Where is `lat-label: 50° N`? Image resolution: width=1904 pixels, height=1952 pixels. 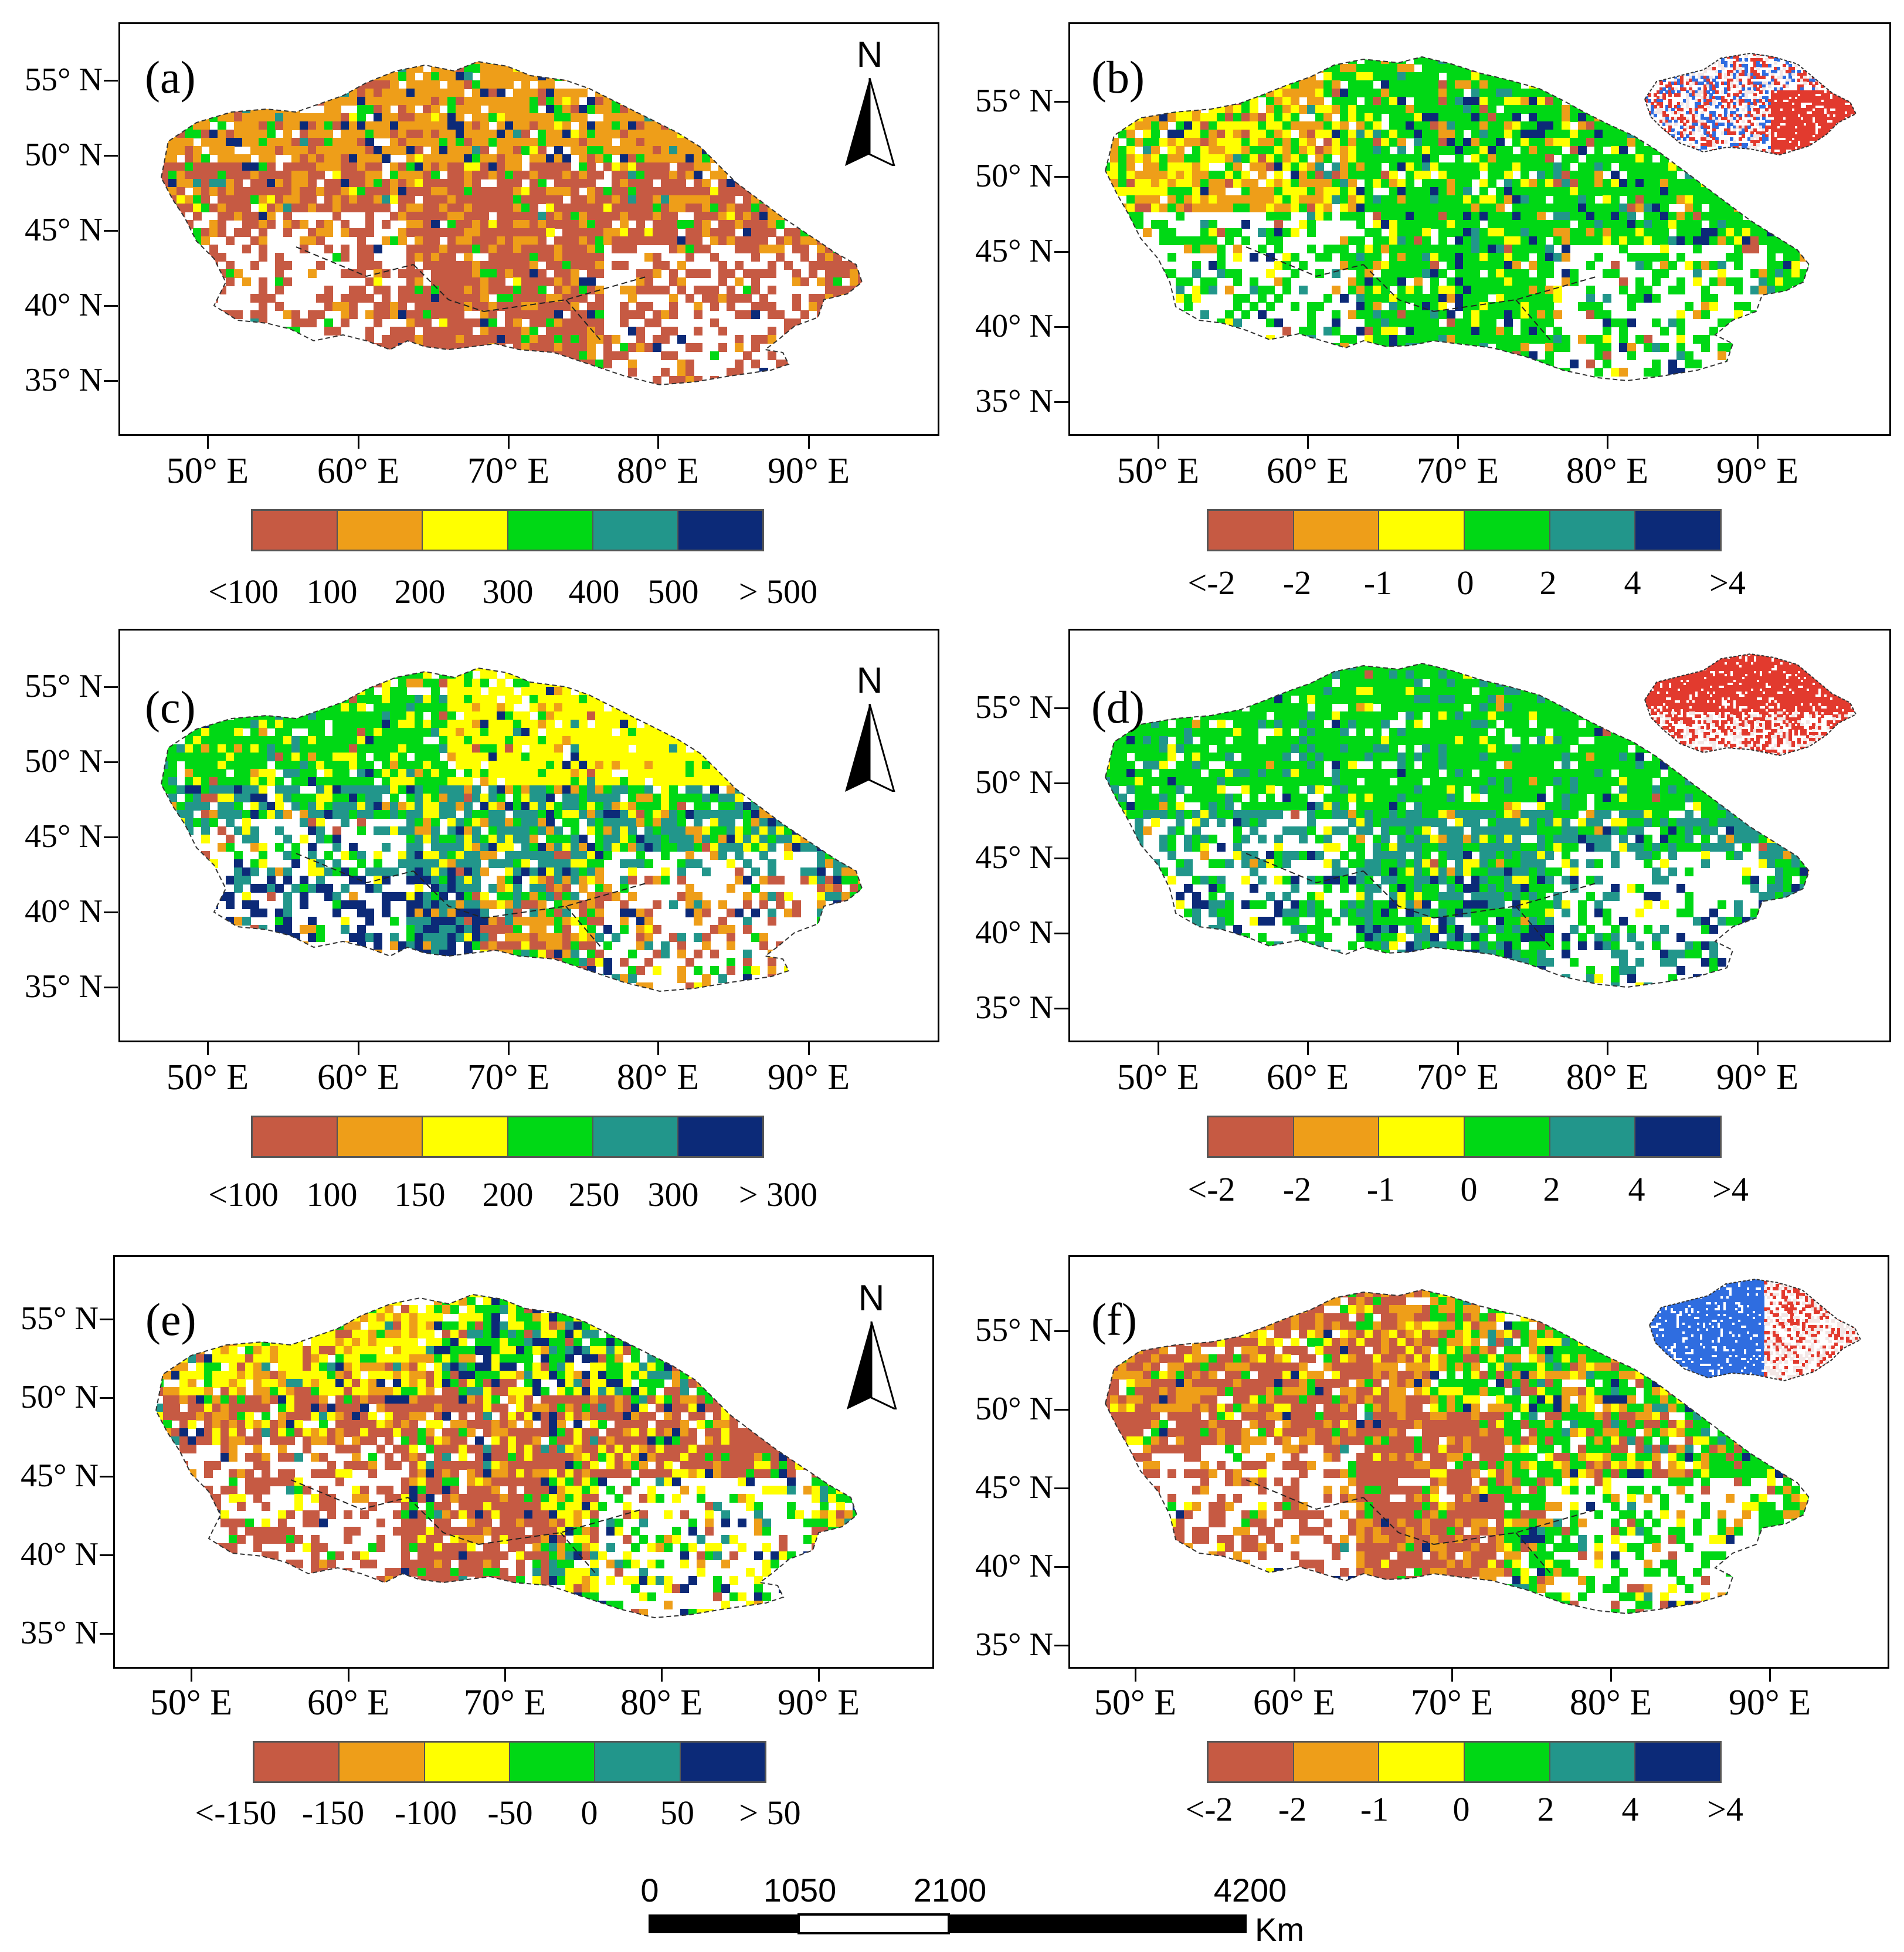 lat-label: 50° N is located at coordinates (60, 154).